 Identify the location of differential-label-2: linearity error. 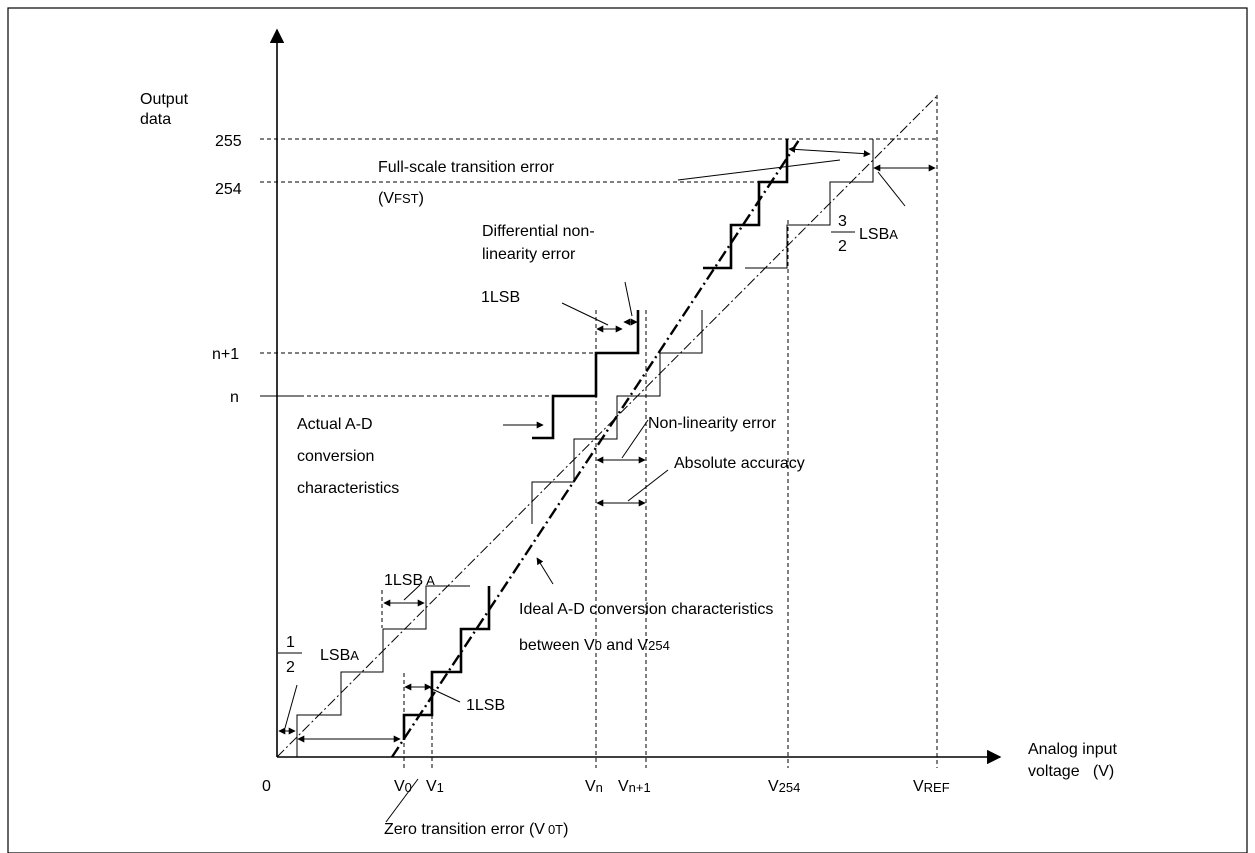
(529, 254).